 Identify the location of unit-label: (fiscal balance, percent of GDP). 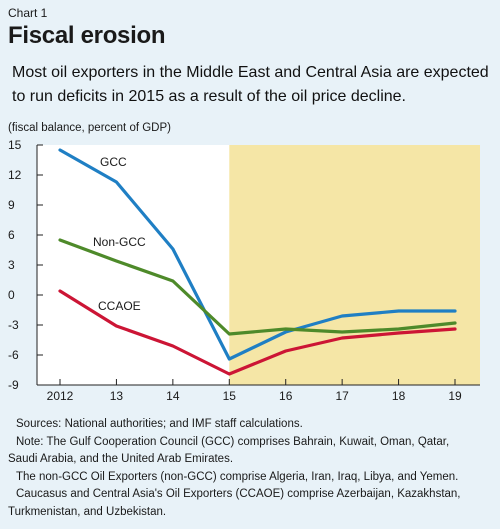
(89, 128).